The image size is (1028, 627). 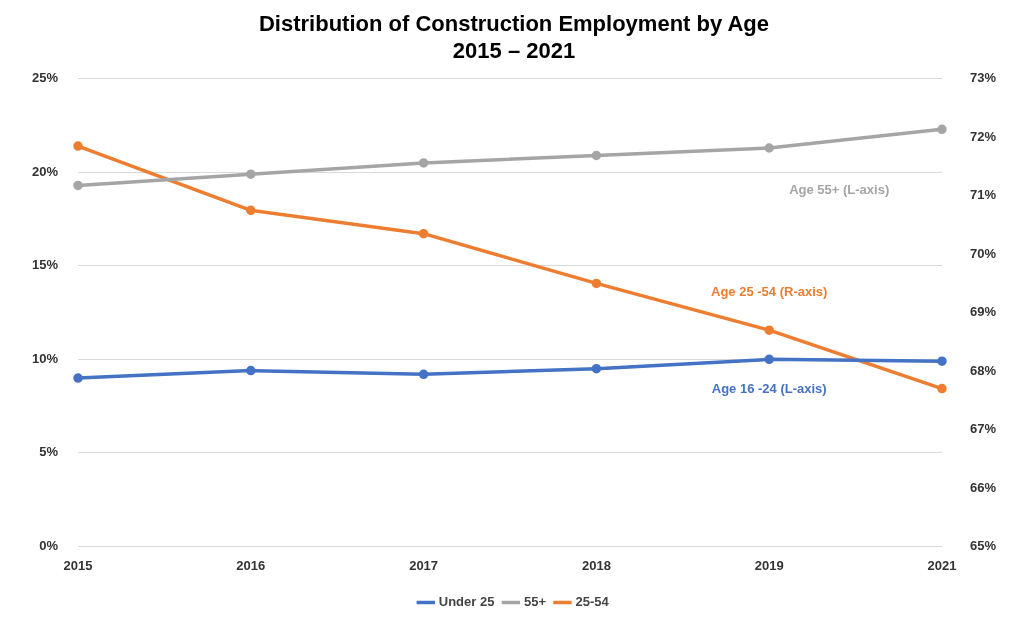 What do you see at coordinates (514, 50) in the screenshot?
I see `chart-subtitle: 2015 – 2021` at bounding box center [514, 50].